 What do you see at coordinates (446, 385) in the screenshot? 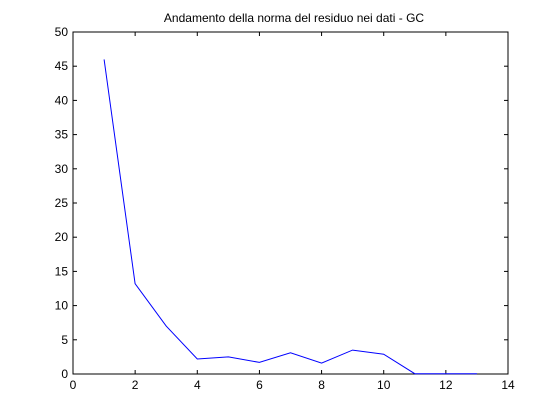
I see `x-tick-label: 12` at bounding box center [446, 385].